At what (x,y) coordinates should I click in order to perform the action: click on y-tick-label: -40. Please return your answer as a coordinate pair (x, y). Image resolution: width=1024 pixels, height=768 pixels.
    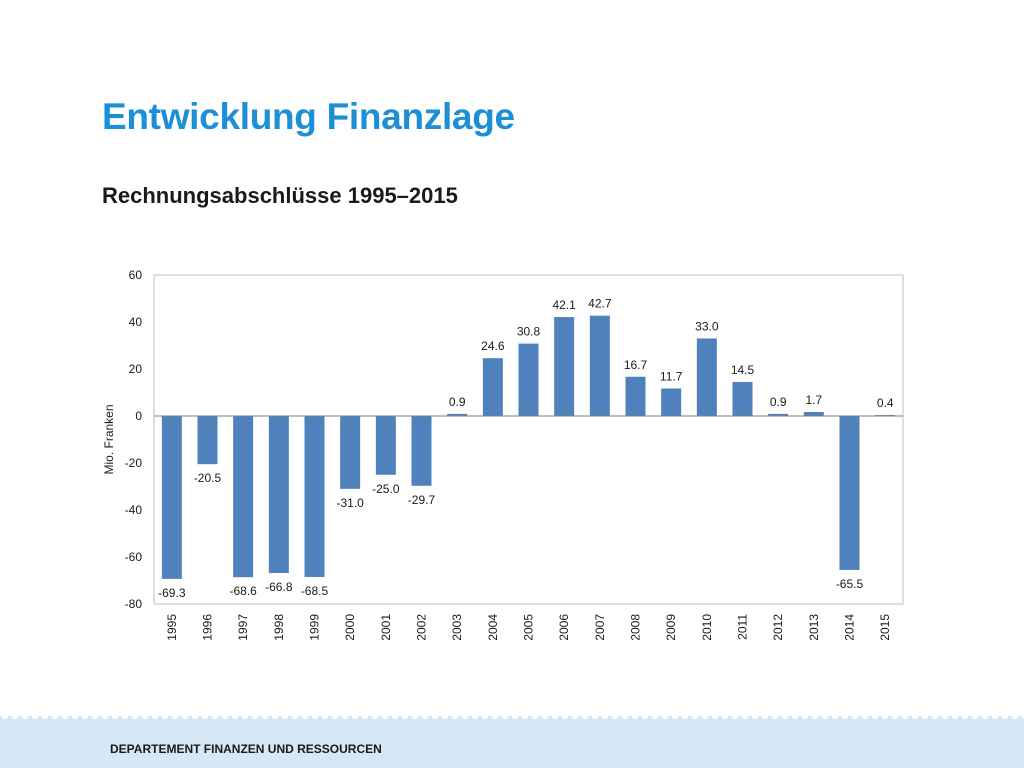
    Looking at the image, I should click on (134, 510).